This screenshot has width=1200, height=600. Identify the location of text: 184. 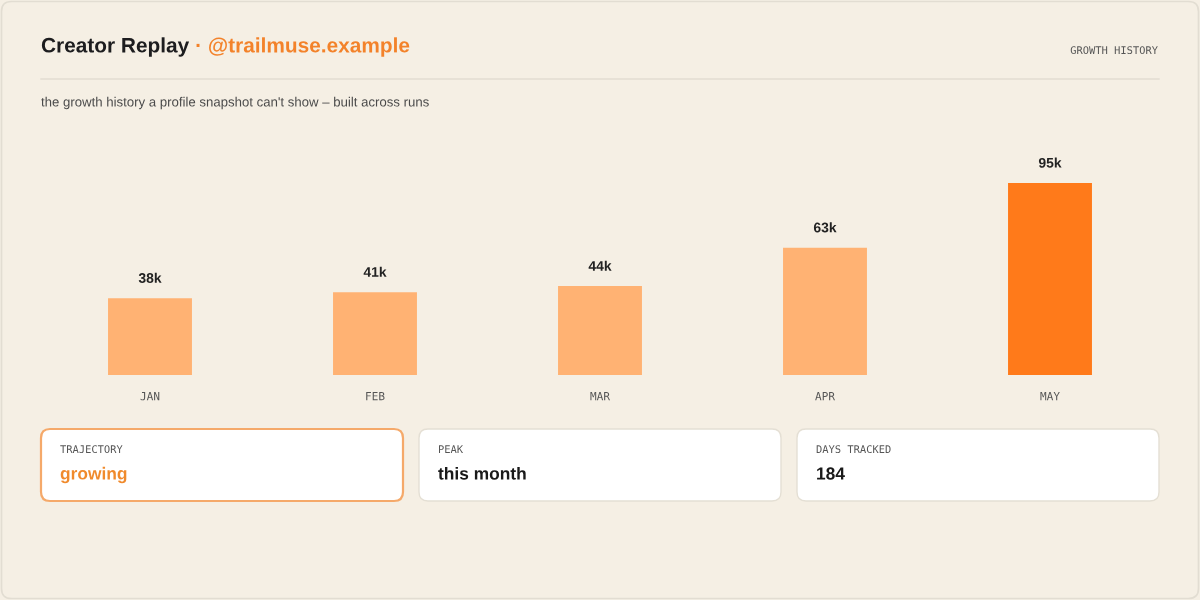
(831, 473).